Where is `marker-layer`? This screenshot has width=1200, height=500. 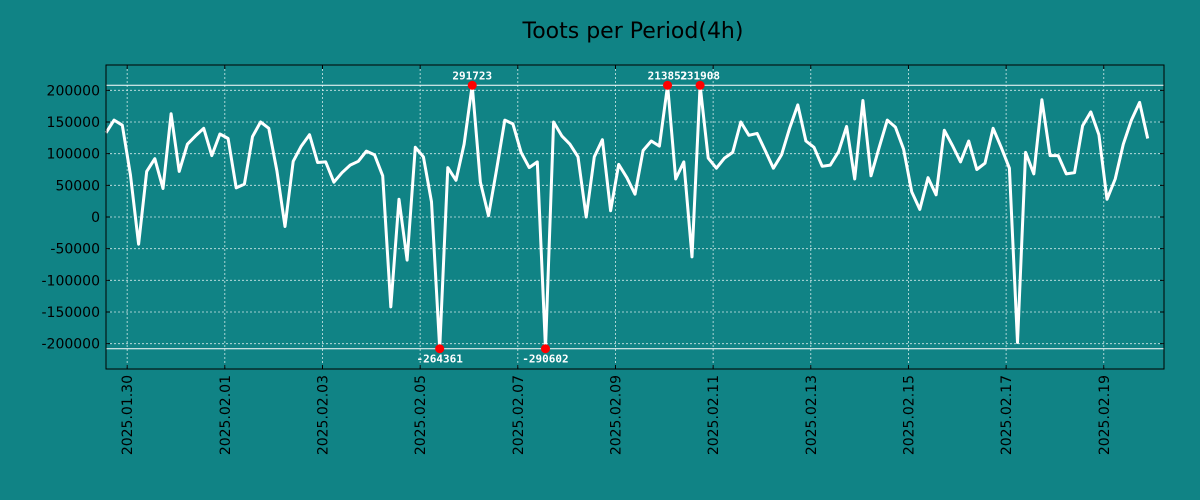 marker-layer is located at coordinates (570, 217).